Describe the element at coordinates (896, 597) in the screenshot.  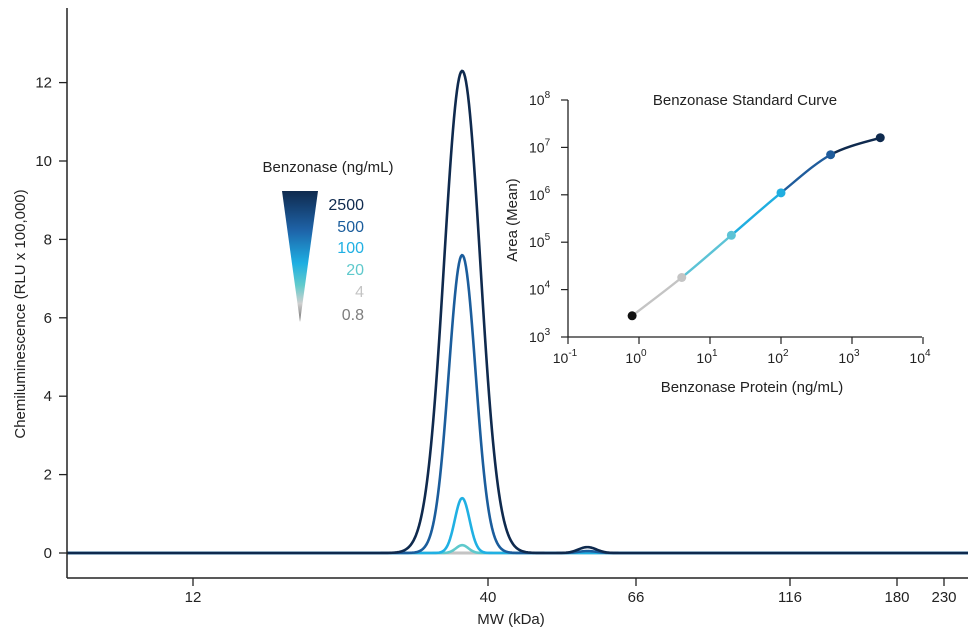
I see `x-tick-label: 180` at that location.